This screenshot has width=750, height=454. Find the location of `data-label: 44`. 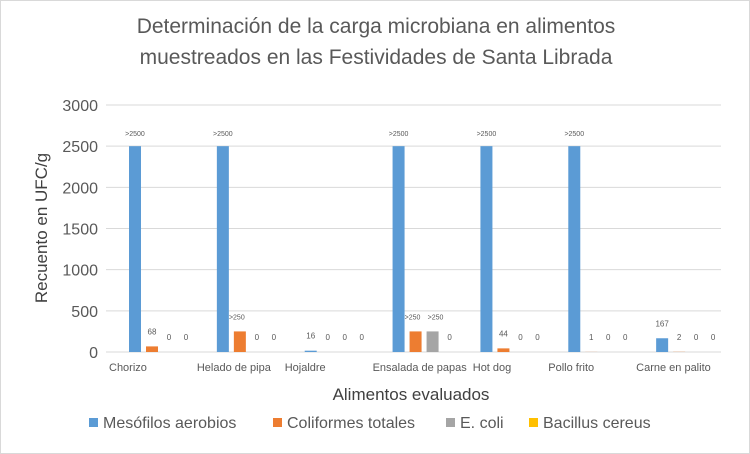

data-label: 44 is located at coordinates (503, 333).